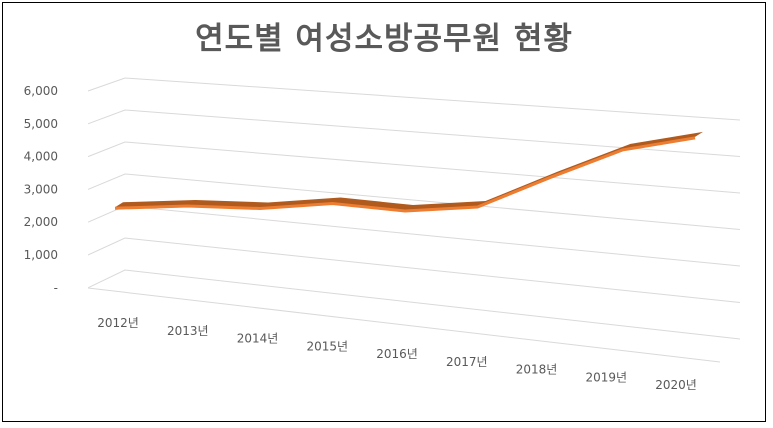 The width and height of the screenshot is (773, 428). What do you see at coordinates (537, 370) in the screenshot?
I see `x-tick-label: 2018년` at bounding box center [537, 370].